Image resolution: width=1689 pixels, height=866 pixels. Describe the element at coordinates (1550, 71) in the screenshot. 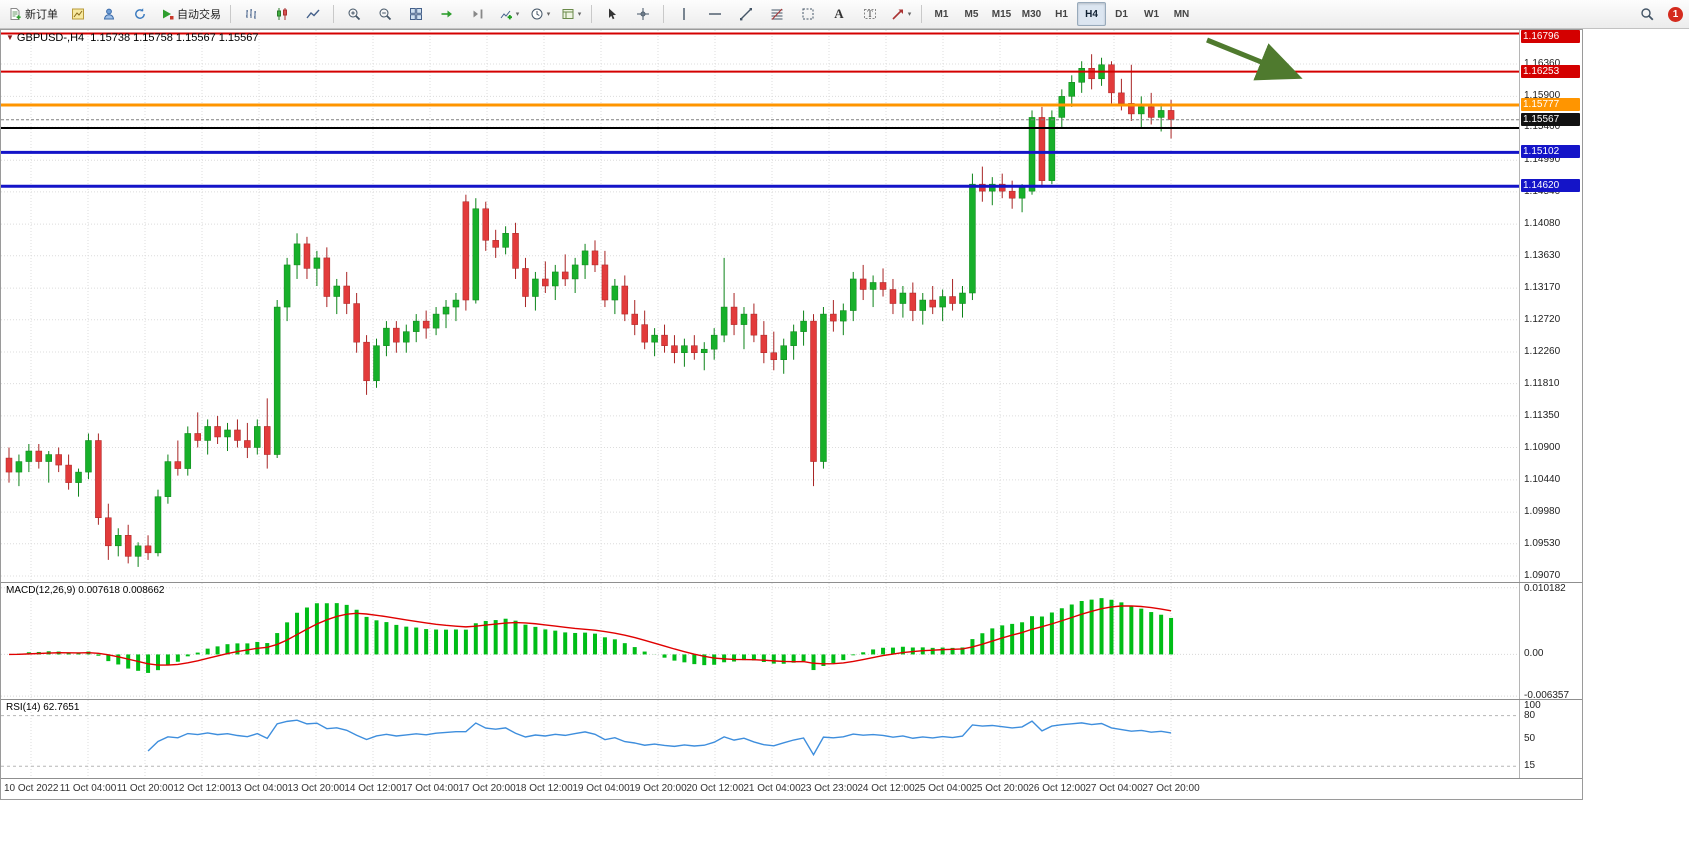

I see `price-line-label: 1.16253` at that location.